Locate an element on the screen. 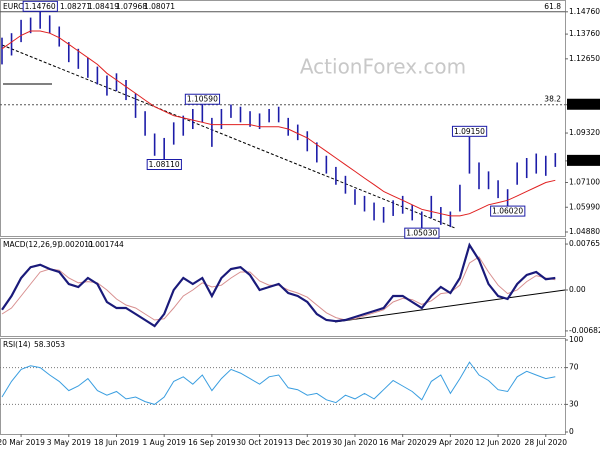 The height and width of the screenshot is (450, 600). low: 1.07968 is located at coordinates (131, 6).